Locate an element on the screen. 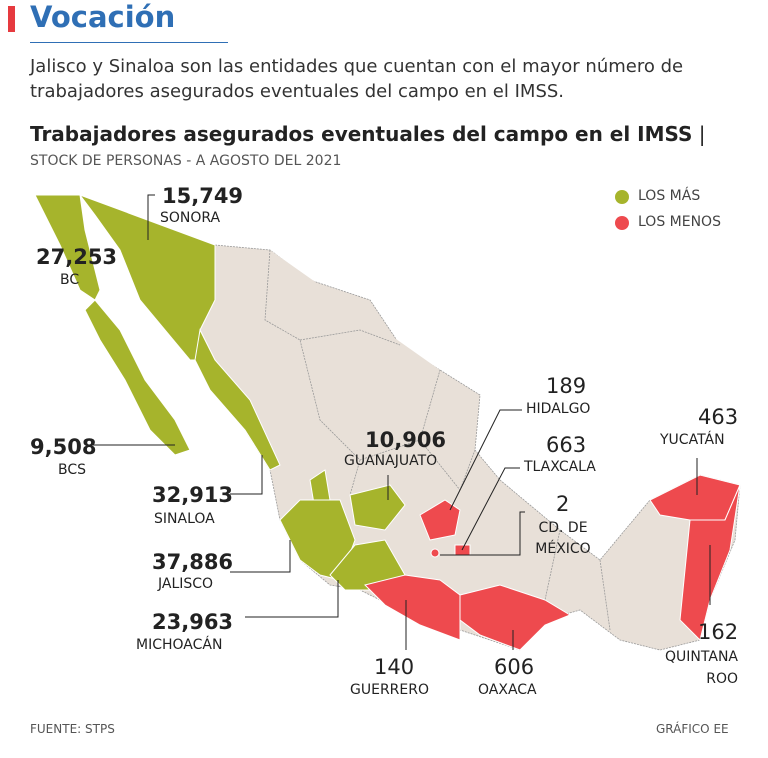 The height and width of the screenshot is (758, 768). state-value: 10,906 is located at coordinates (406, 440).